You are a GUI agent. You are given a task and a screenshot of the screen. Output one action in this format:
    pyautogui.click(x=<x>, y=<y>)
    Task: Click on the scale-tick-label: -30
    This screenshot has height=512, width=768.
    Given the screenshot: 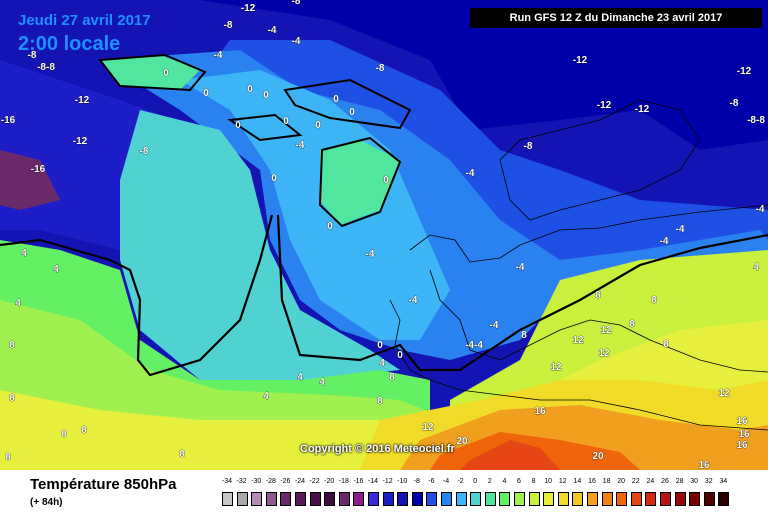 What is the action you would take?
    pyautogui.click(x=256, y=481)
    